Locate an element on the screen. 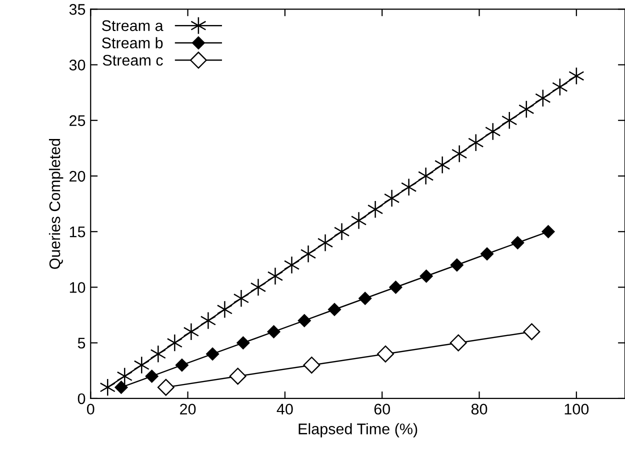 This screenshot has width=625, height=458. x-tick-label: 40 is located at coordinates (284, 409).